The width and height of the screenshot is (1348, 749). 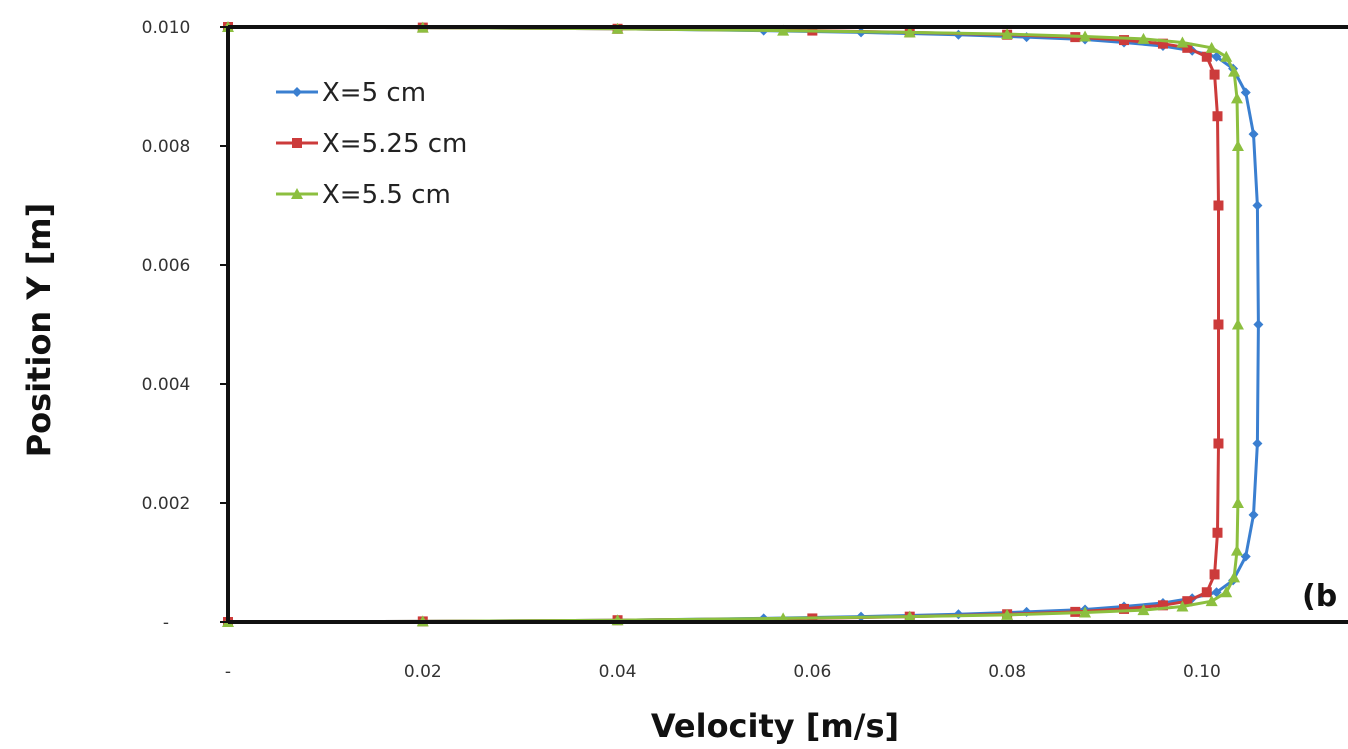 I want to click on x-tick-label: -, so click(x=228, y=672).